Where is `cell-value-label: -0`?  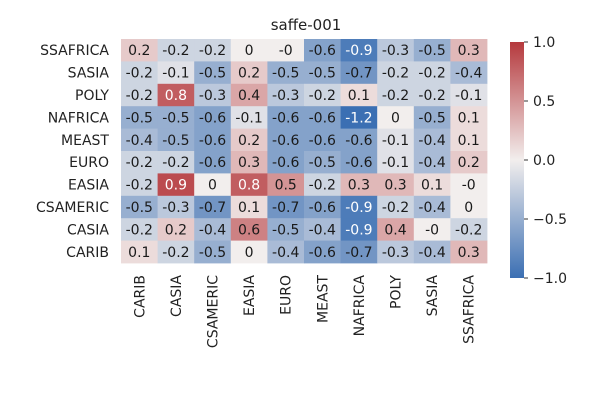
cell-value-label: -0 is located at coordinates (432, 230).